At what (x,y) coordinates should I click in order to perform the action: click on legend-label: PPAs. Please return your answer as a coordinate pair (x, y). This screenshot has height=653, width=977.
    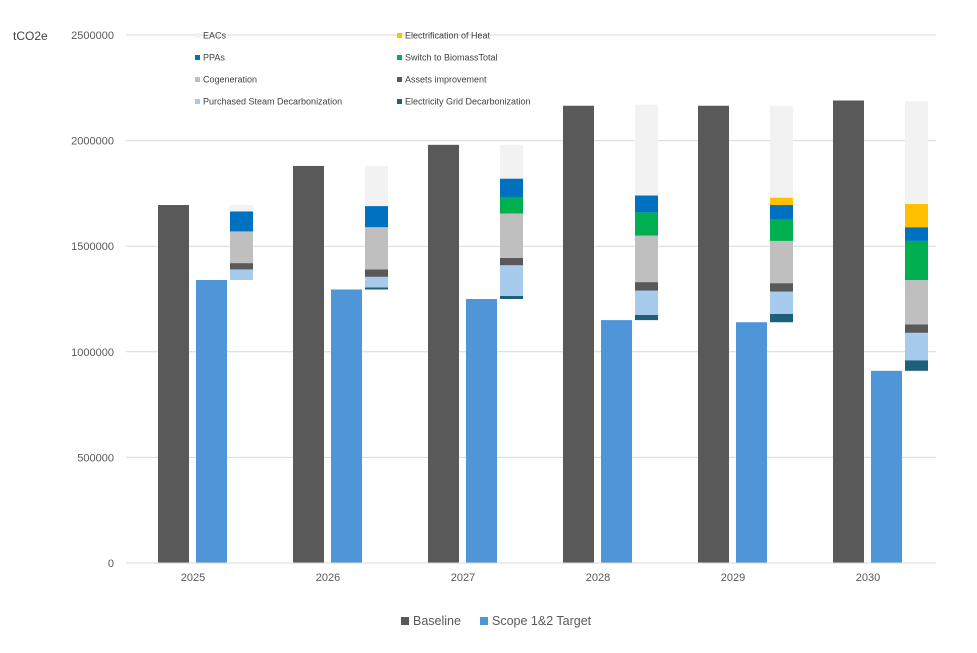
    Looking at the image, I should click on (214, 58).